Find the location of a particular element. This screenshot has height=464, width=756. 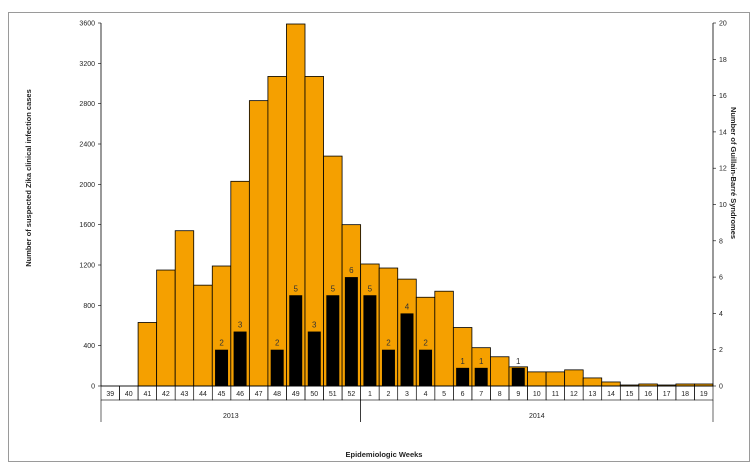

gbs-count-labels: 2 3 2 5 3 5 6 5 2 4 2 1 1 1 is located at coordinates (370, 316).